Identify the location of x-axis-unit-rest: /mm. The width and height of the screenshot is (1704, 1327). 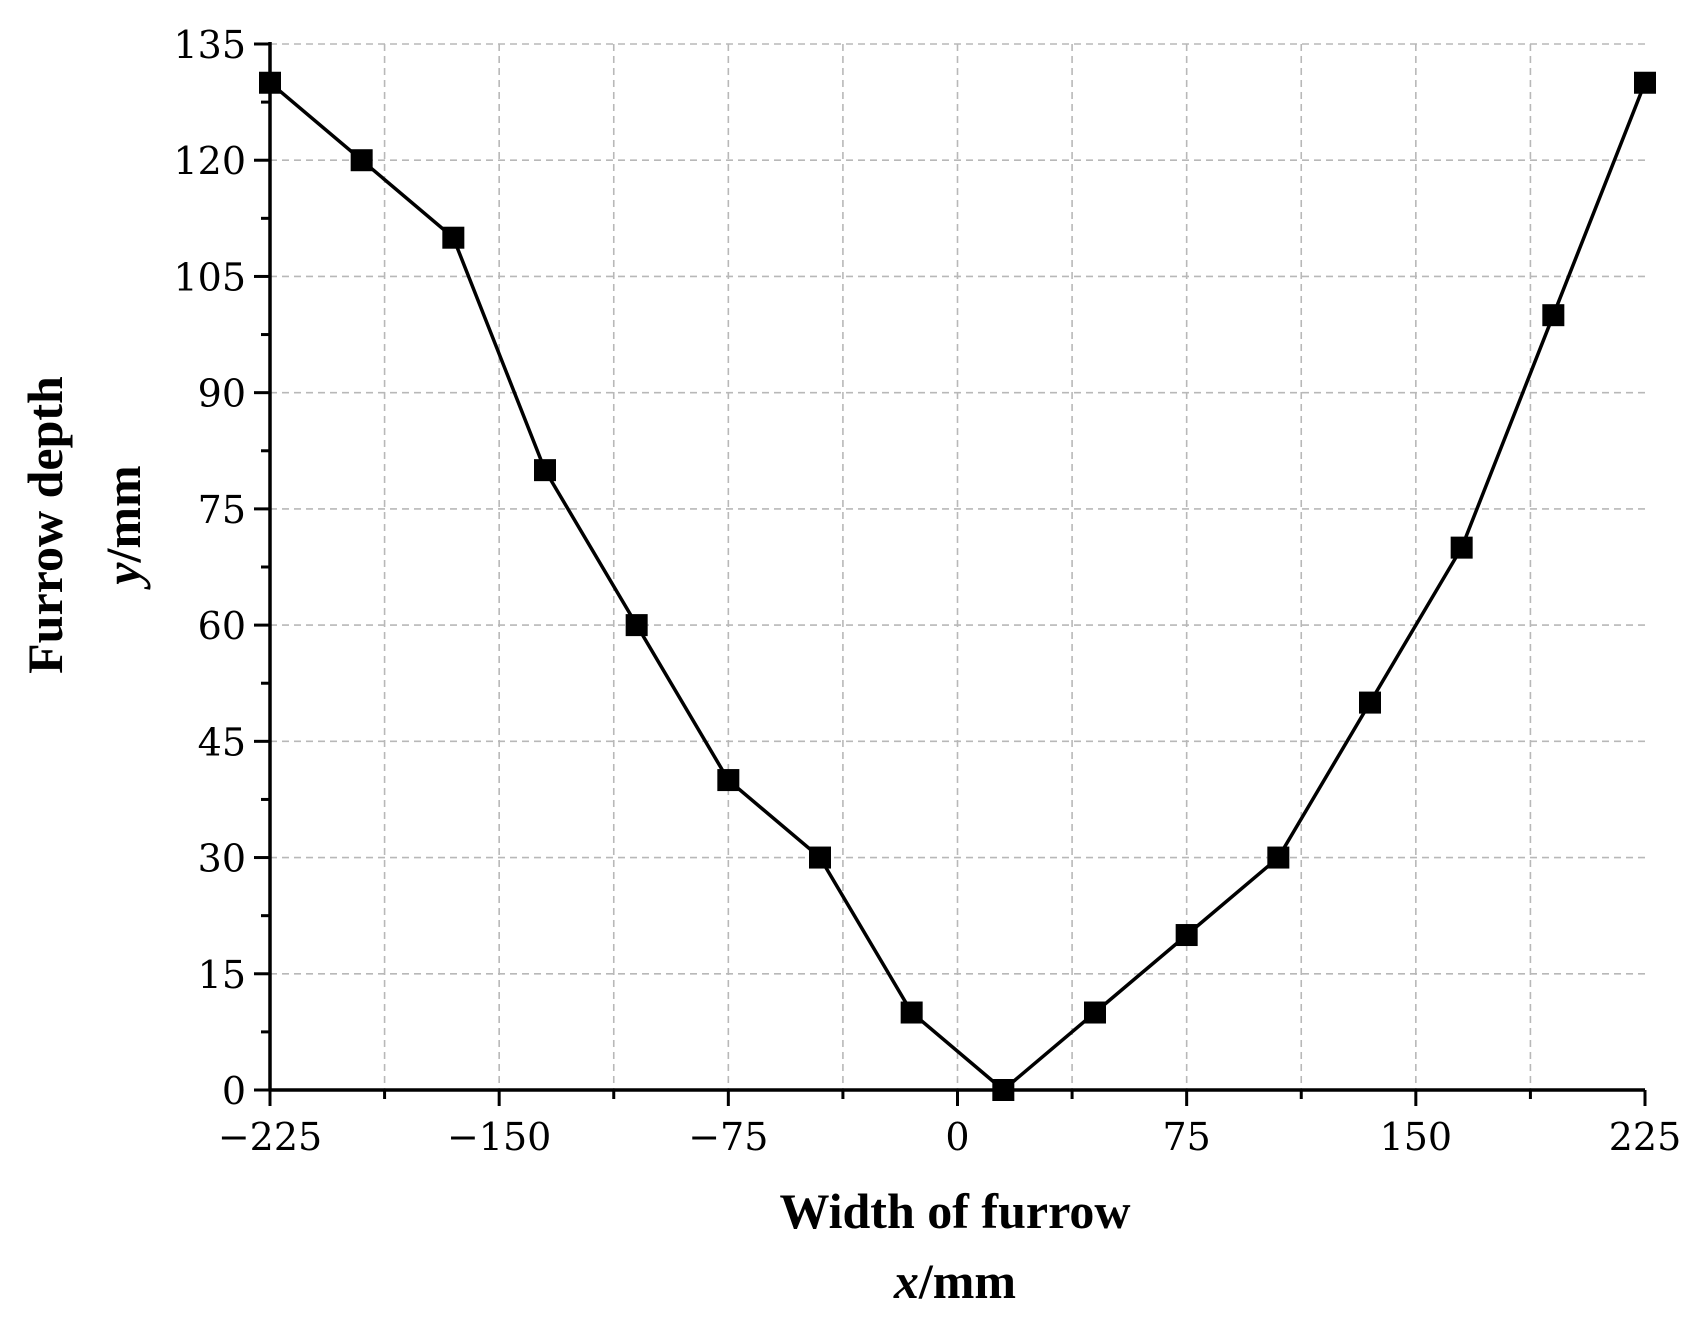
(967, 1281).